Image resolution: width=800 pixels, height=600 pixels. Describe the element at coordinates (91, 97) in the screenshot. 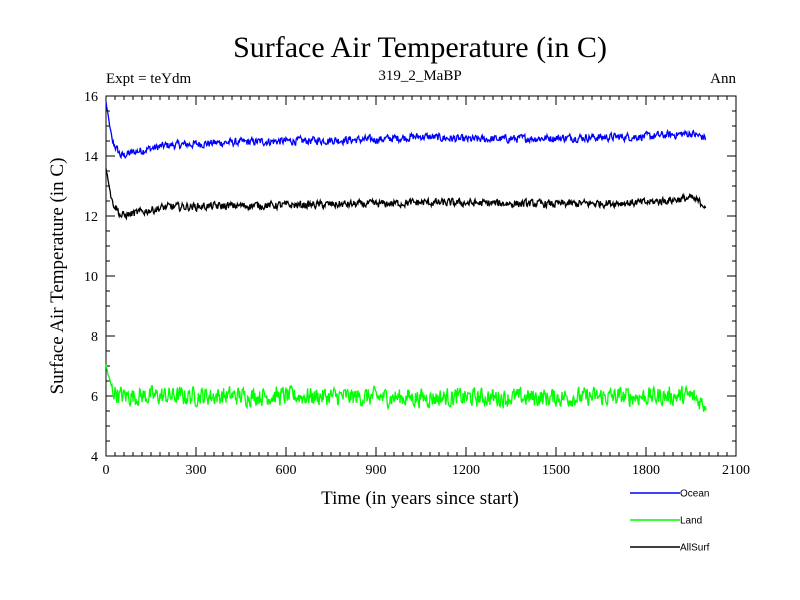

I see `y-tick-label: 16` at that location.